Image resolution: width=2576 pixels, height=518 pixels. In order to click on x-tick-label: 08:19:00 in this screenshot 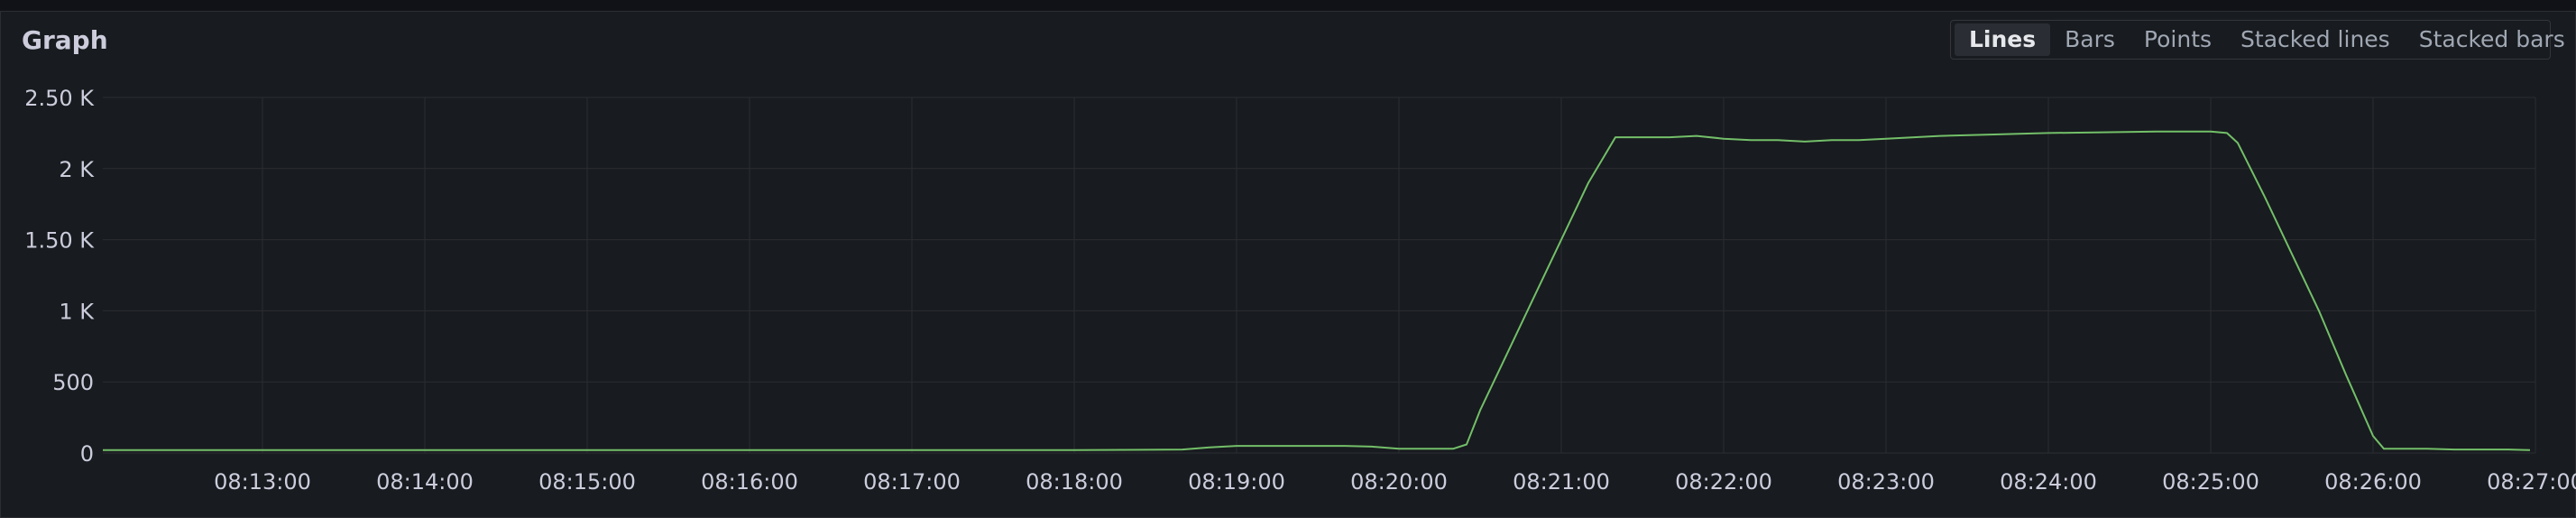, I will do `click(1236, 482)`.